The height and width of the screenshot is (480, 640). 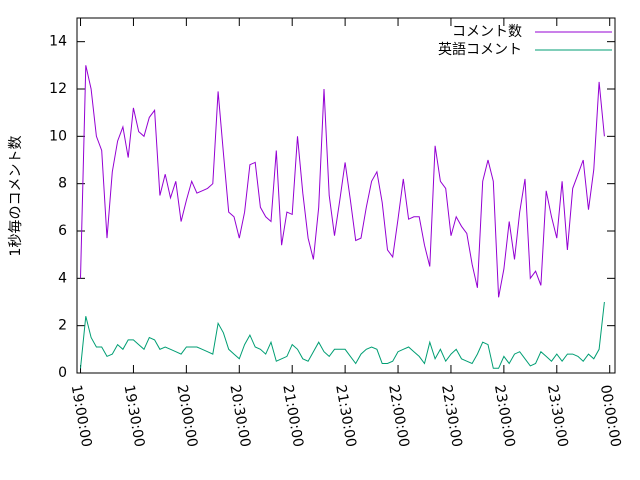 I want to click on y-tick-label: 10, so click(x=58, y=136).